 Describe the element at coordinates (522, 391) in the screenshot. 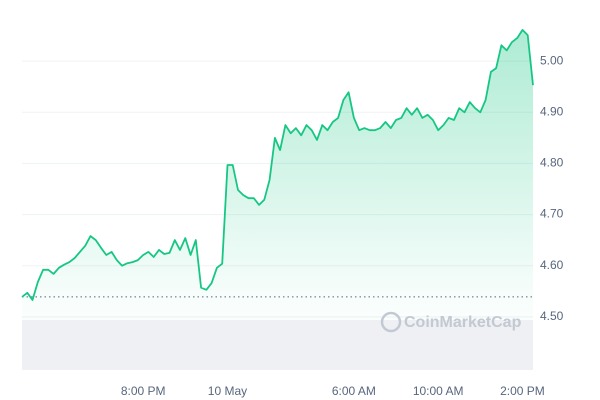

I see `x-tick-label: 2:00 PM` at that location.